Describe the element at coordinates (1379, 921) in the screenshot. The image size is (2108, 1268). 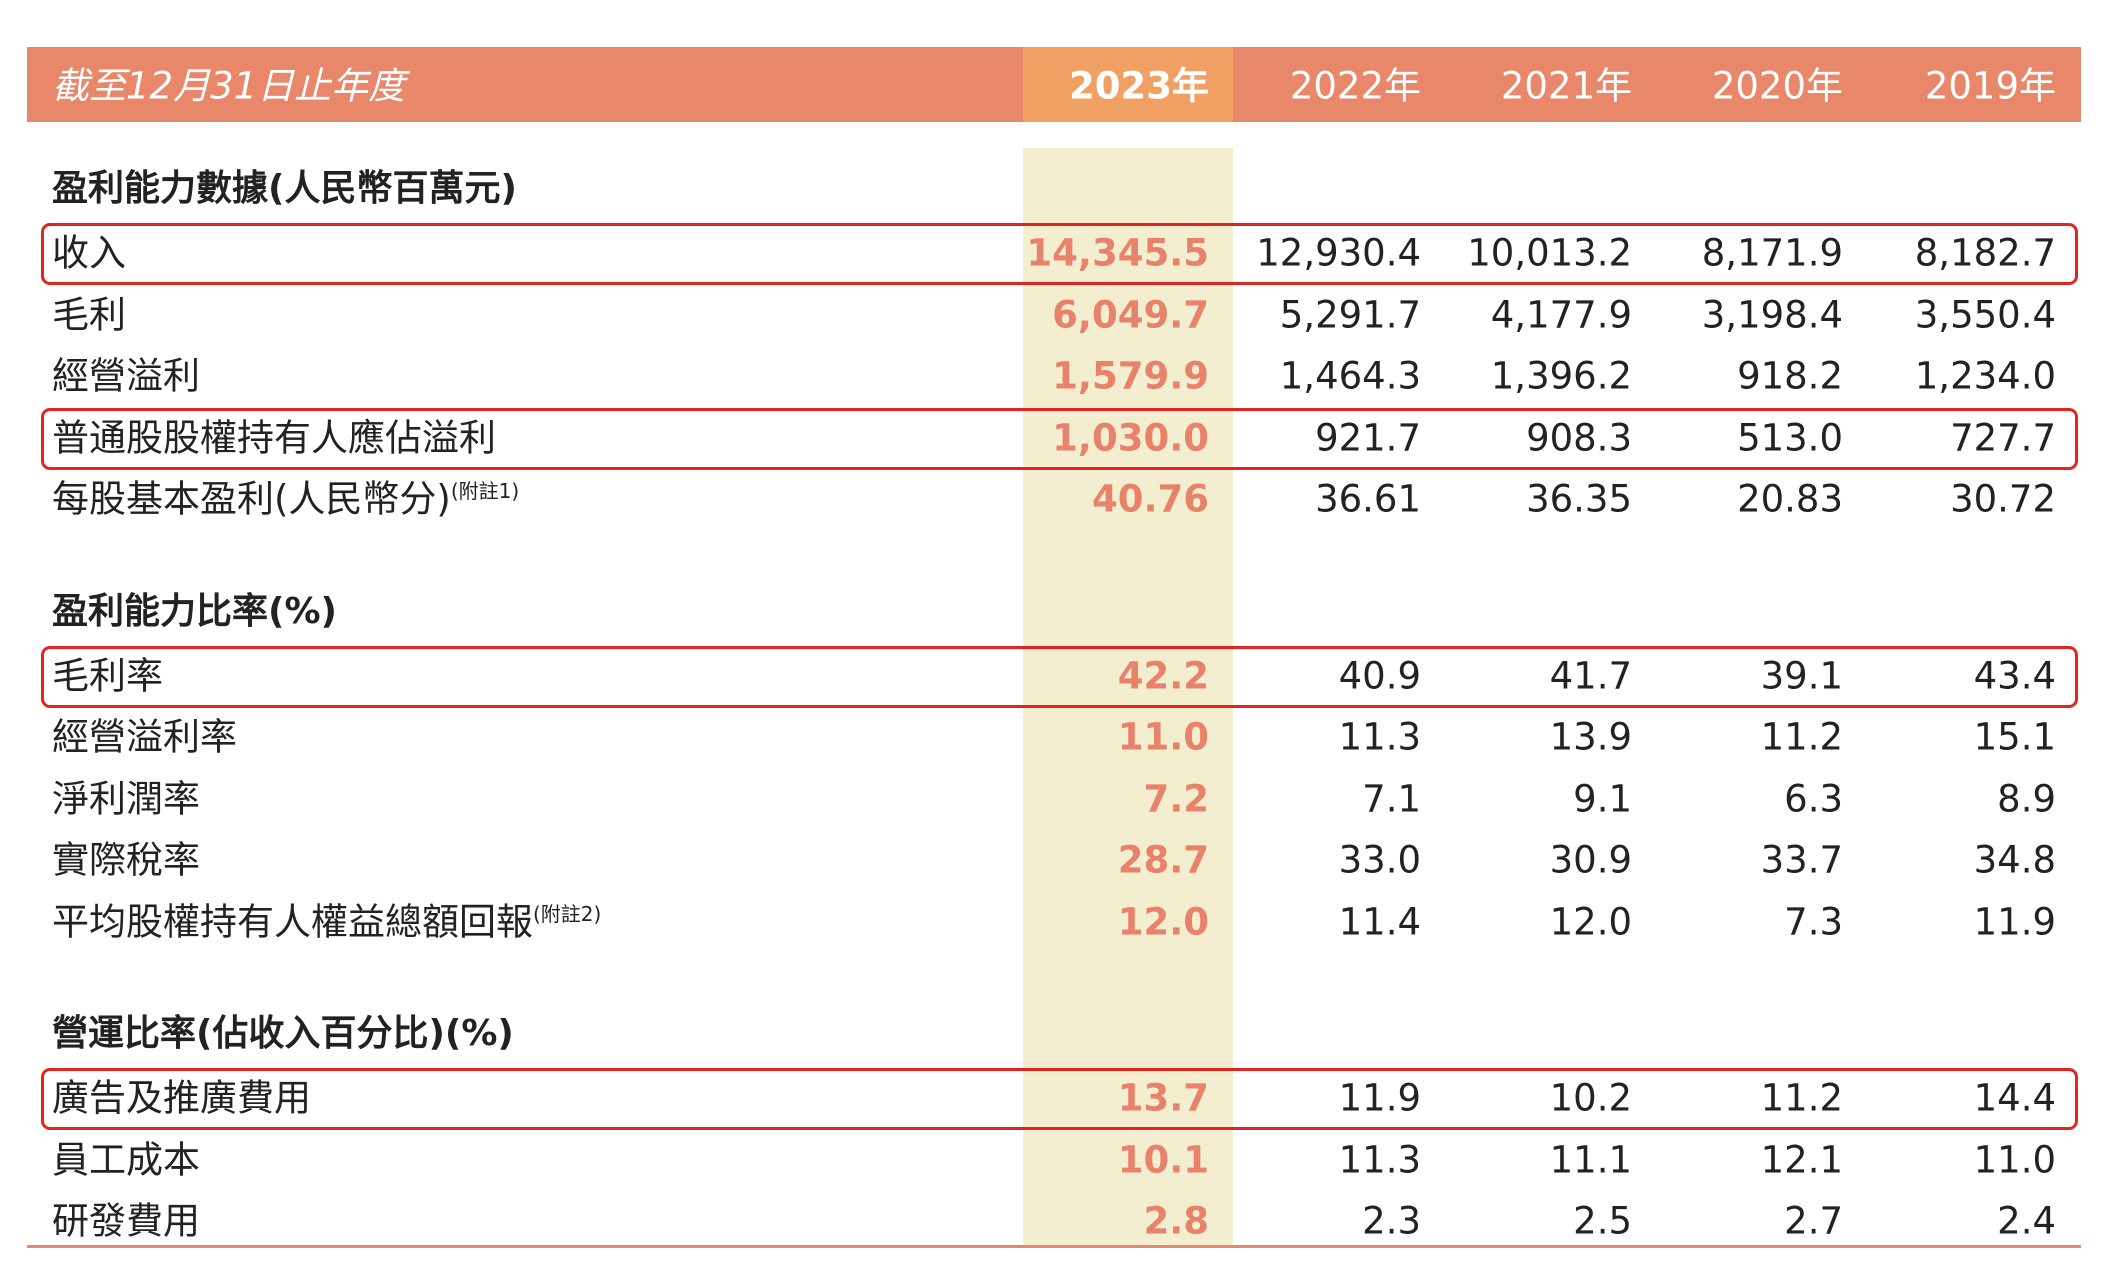
I see `cell-value: 11.4` at that location.